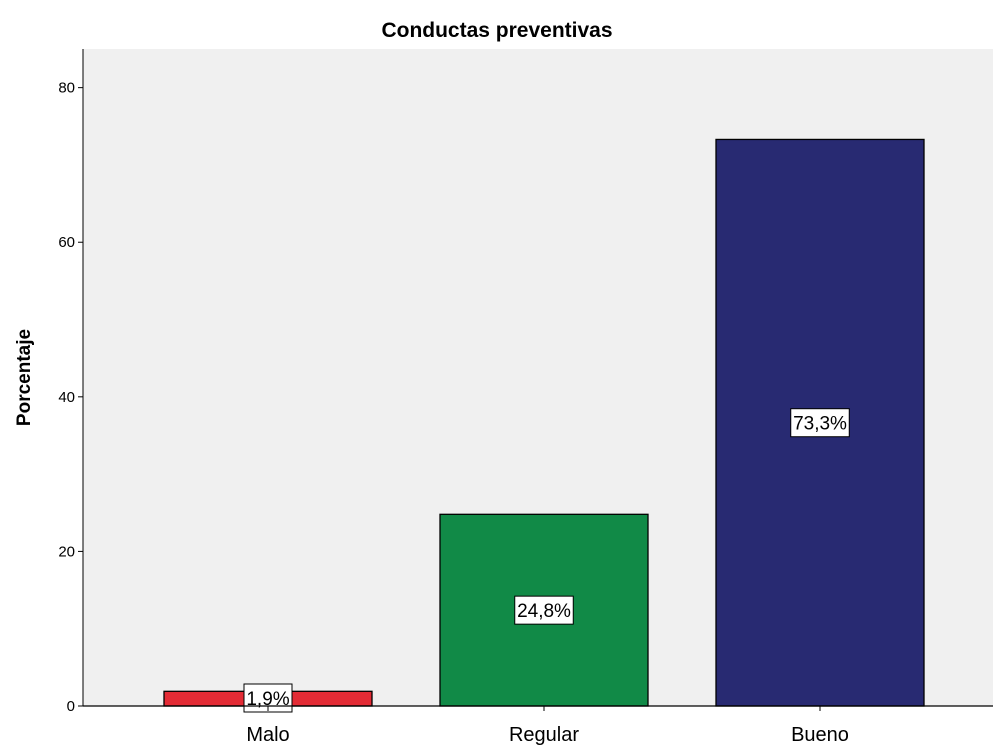 This screenshot has width=993, height=756. Describe the element at coordinates (71, 382) in the screenshot. I see `y-axis: 0 20 40 60 80` at that location.